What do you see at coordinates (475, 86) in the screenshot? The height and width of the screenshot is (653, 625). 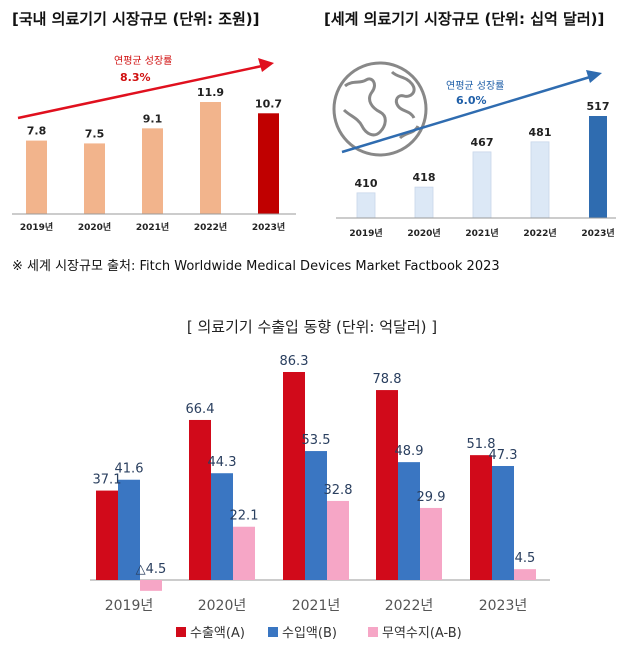 I see `world-growth-label: 연평균 성장률` at bounding box center [475, 86].